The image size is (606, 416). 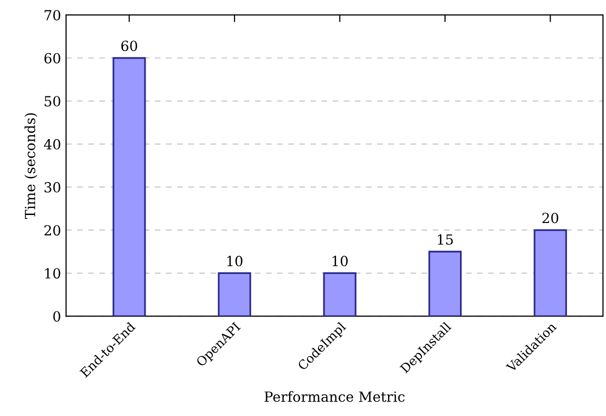 I want to click on y-tick-label: 20, so click(x=52, y=230).